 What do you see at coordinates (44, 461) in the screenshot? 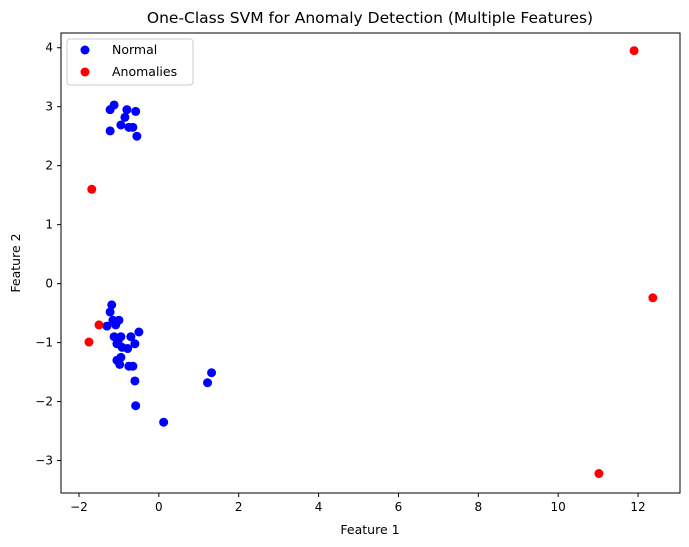
I see `y-tick-label: −3` at bounding box center [44, 461].